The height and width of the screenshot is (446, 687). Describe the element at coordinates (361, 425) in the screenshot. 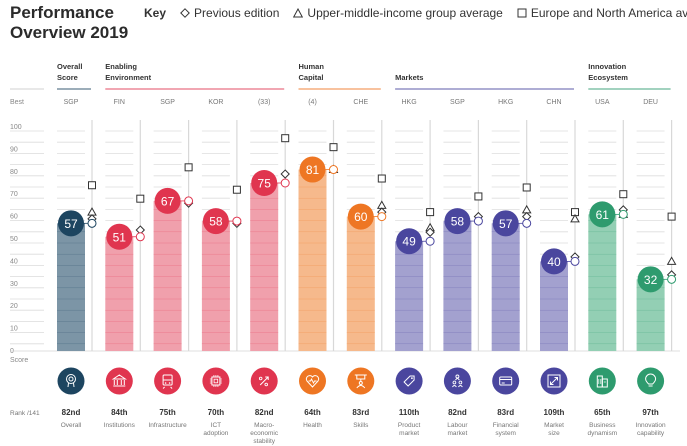

I see `pillar-name-line1: Skills` at that location.